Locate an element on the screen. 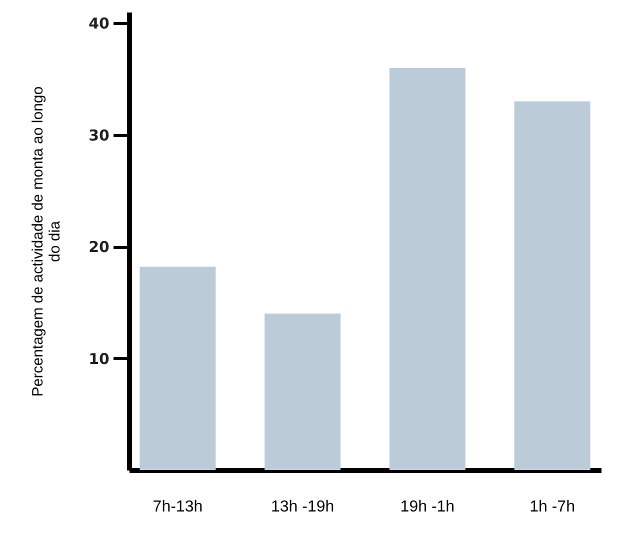 This screenshot has width=633, height=554. y-tick-label: 40 is located at coordinates (99, 23).